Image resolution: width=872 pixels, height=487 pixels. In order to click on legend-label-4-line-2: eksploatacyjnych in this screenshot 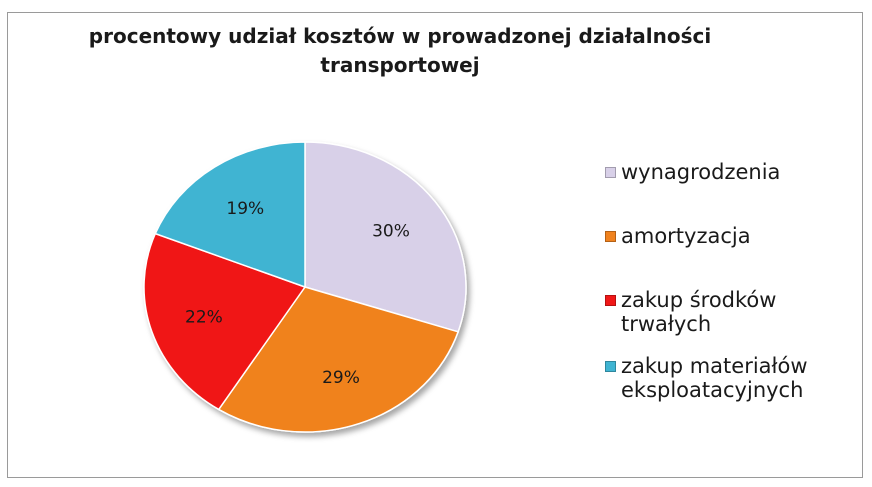, I will do `click(712, 390)`.